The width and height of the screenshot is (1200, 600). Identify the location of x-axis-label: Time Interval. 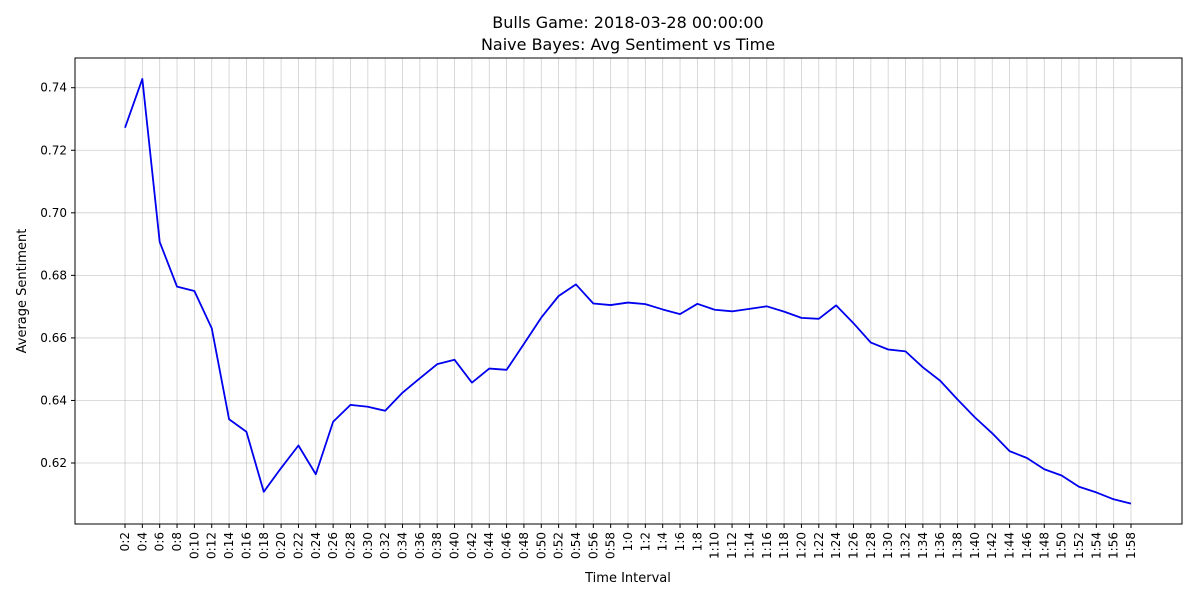
(627, 578).